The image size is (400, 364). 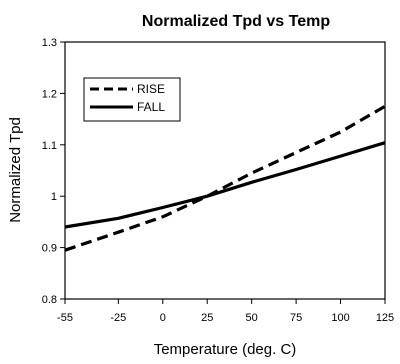 I want to click on x-axis-label: Temperature (deg. C), so click(x=225, y=349).